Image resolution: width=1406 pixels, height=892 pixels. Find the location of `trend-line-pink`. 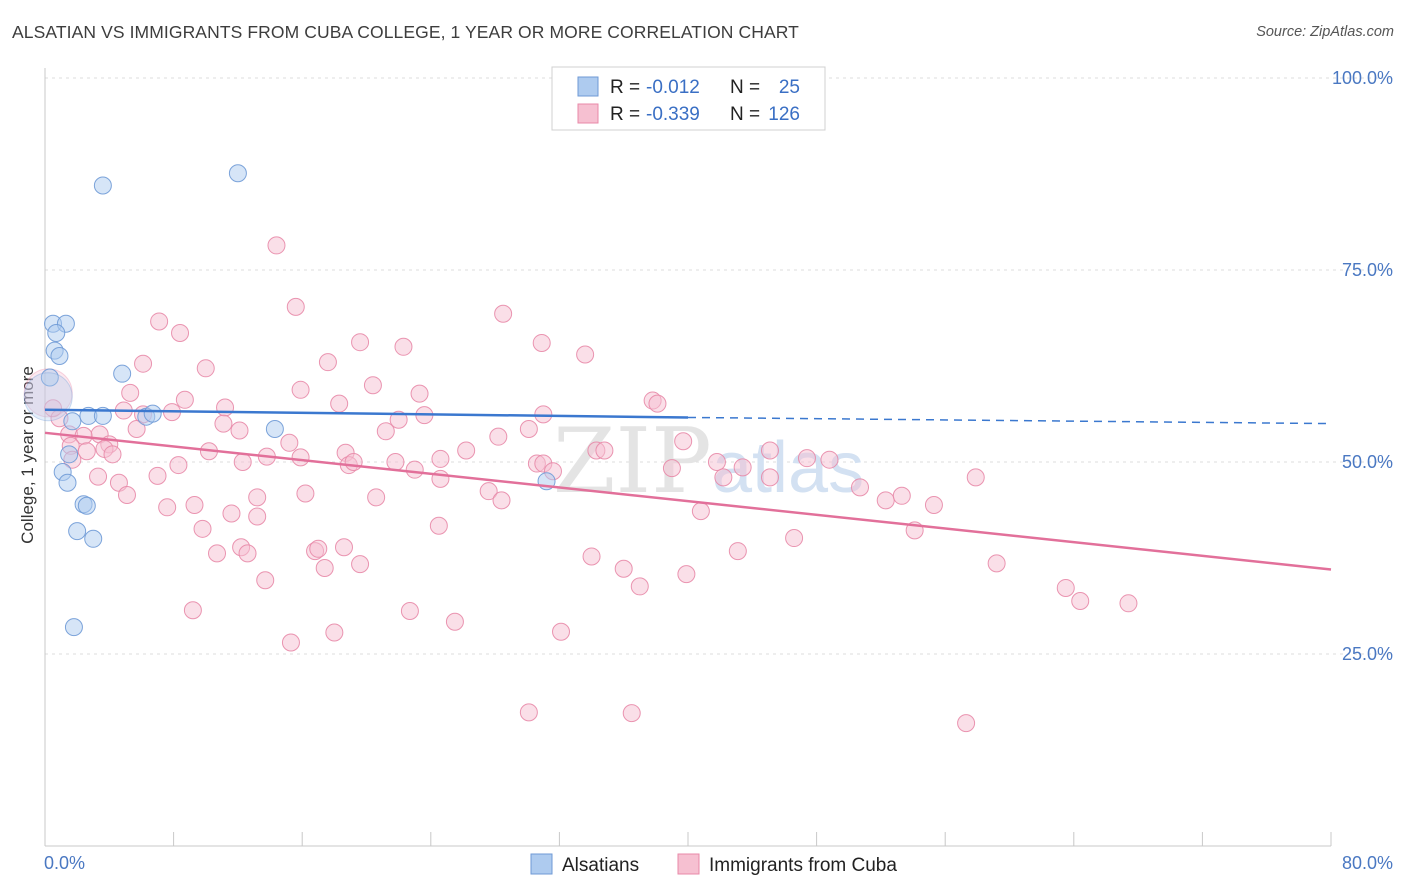

trend-line-pink is located at coordinates (688, 501).